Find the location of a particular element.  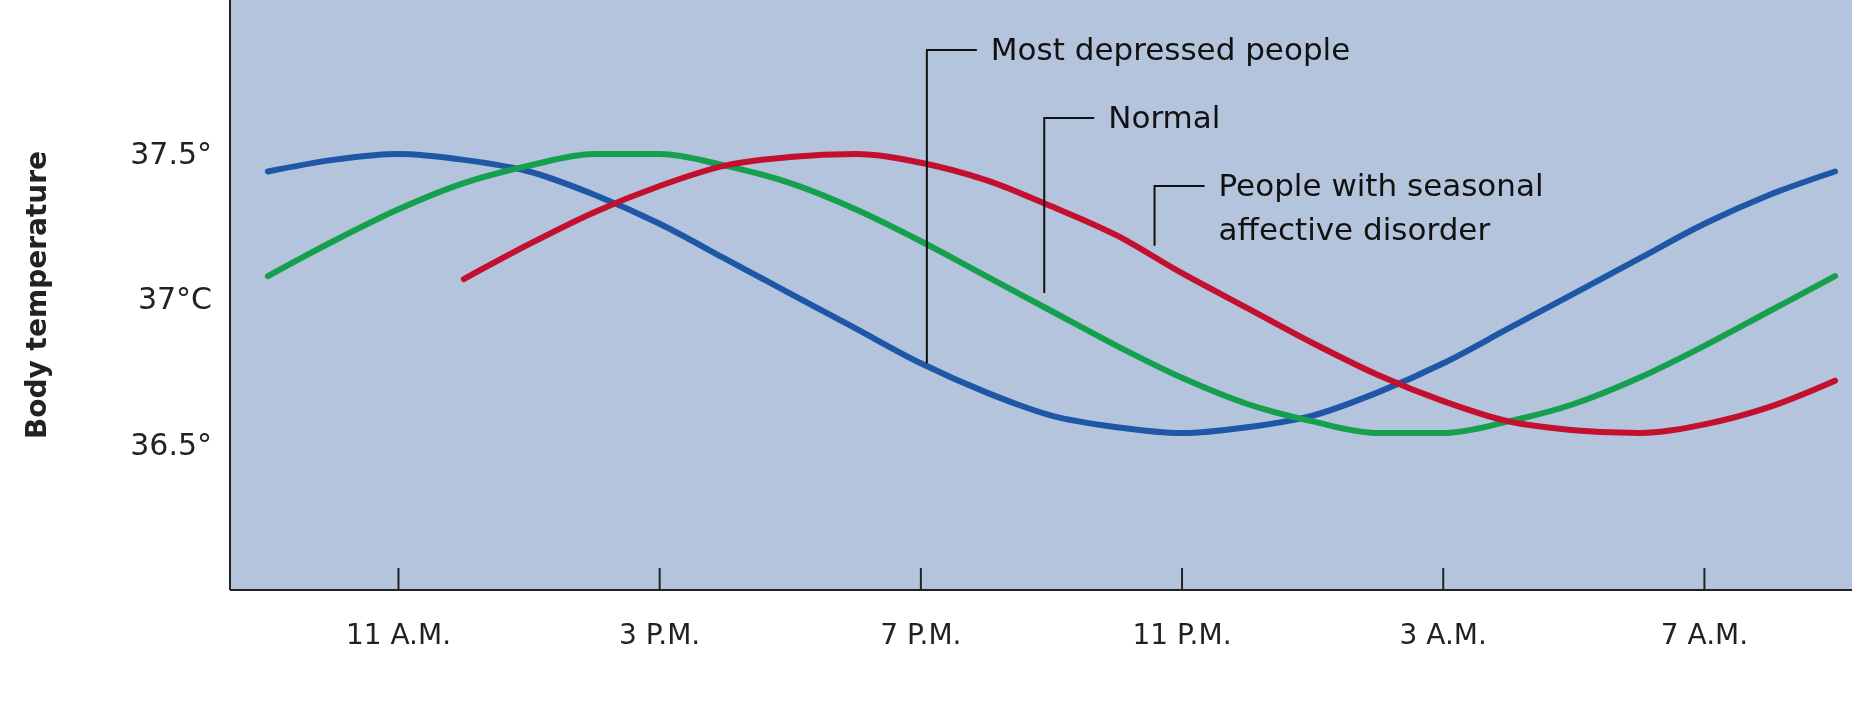

y-axis-title: Body temperature is located at coordinates (36, 295).